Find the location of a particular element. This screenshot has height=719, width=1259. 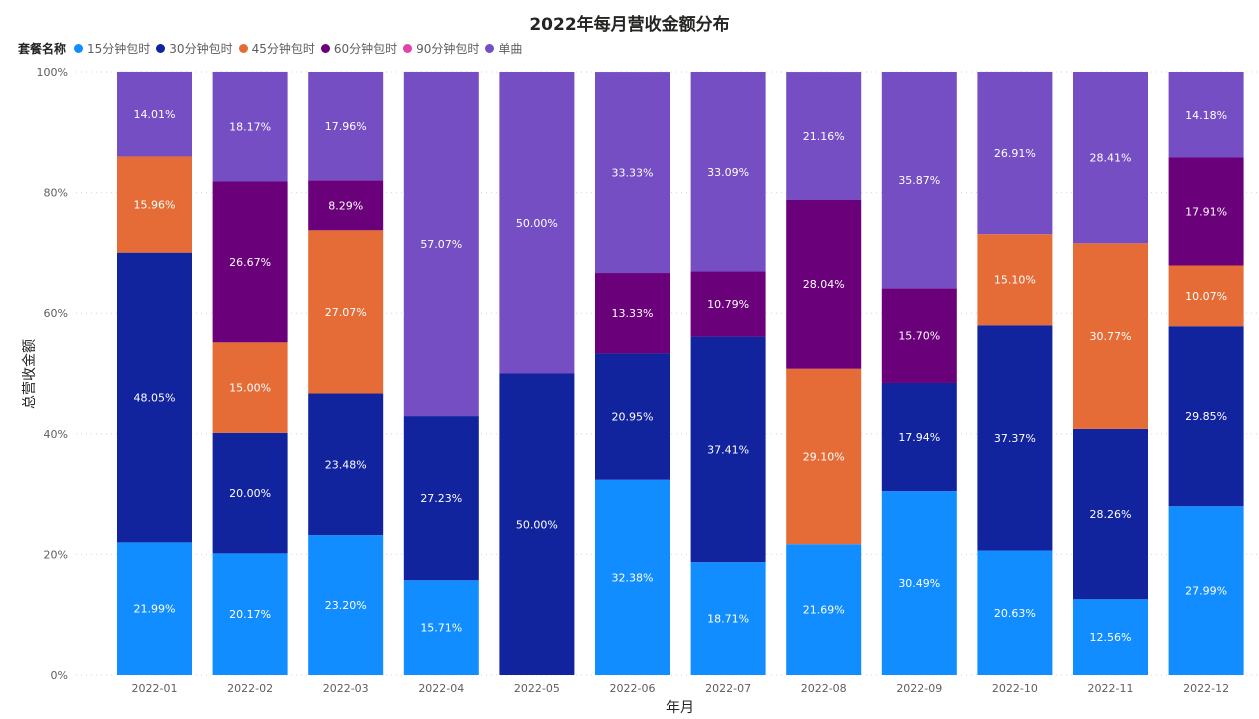

legend-item-45min: 45分钟包时 is located at coordinates (276, 48).